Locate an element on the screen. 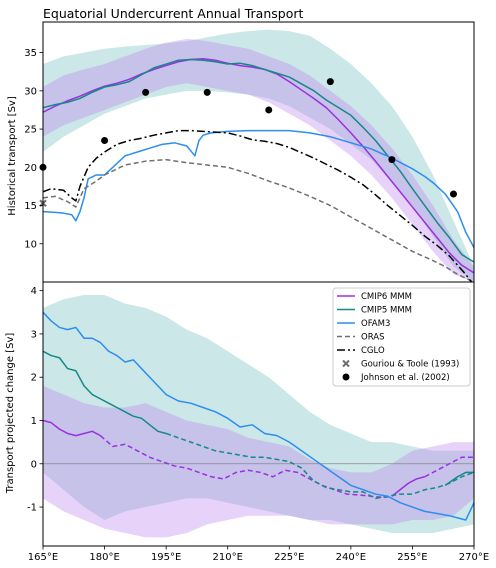  legend-item: CMIP5 MMM is located at coordinates (374, 311).